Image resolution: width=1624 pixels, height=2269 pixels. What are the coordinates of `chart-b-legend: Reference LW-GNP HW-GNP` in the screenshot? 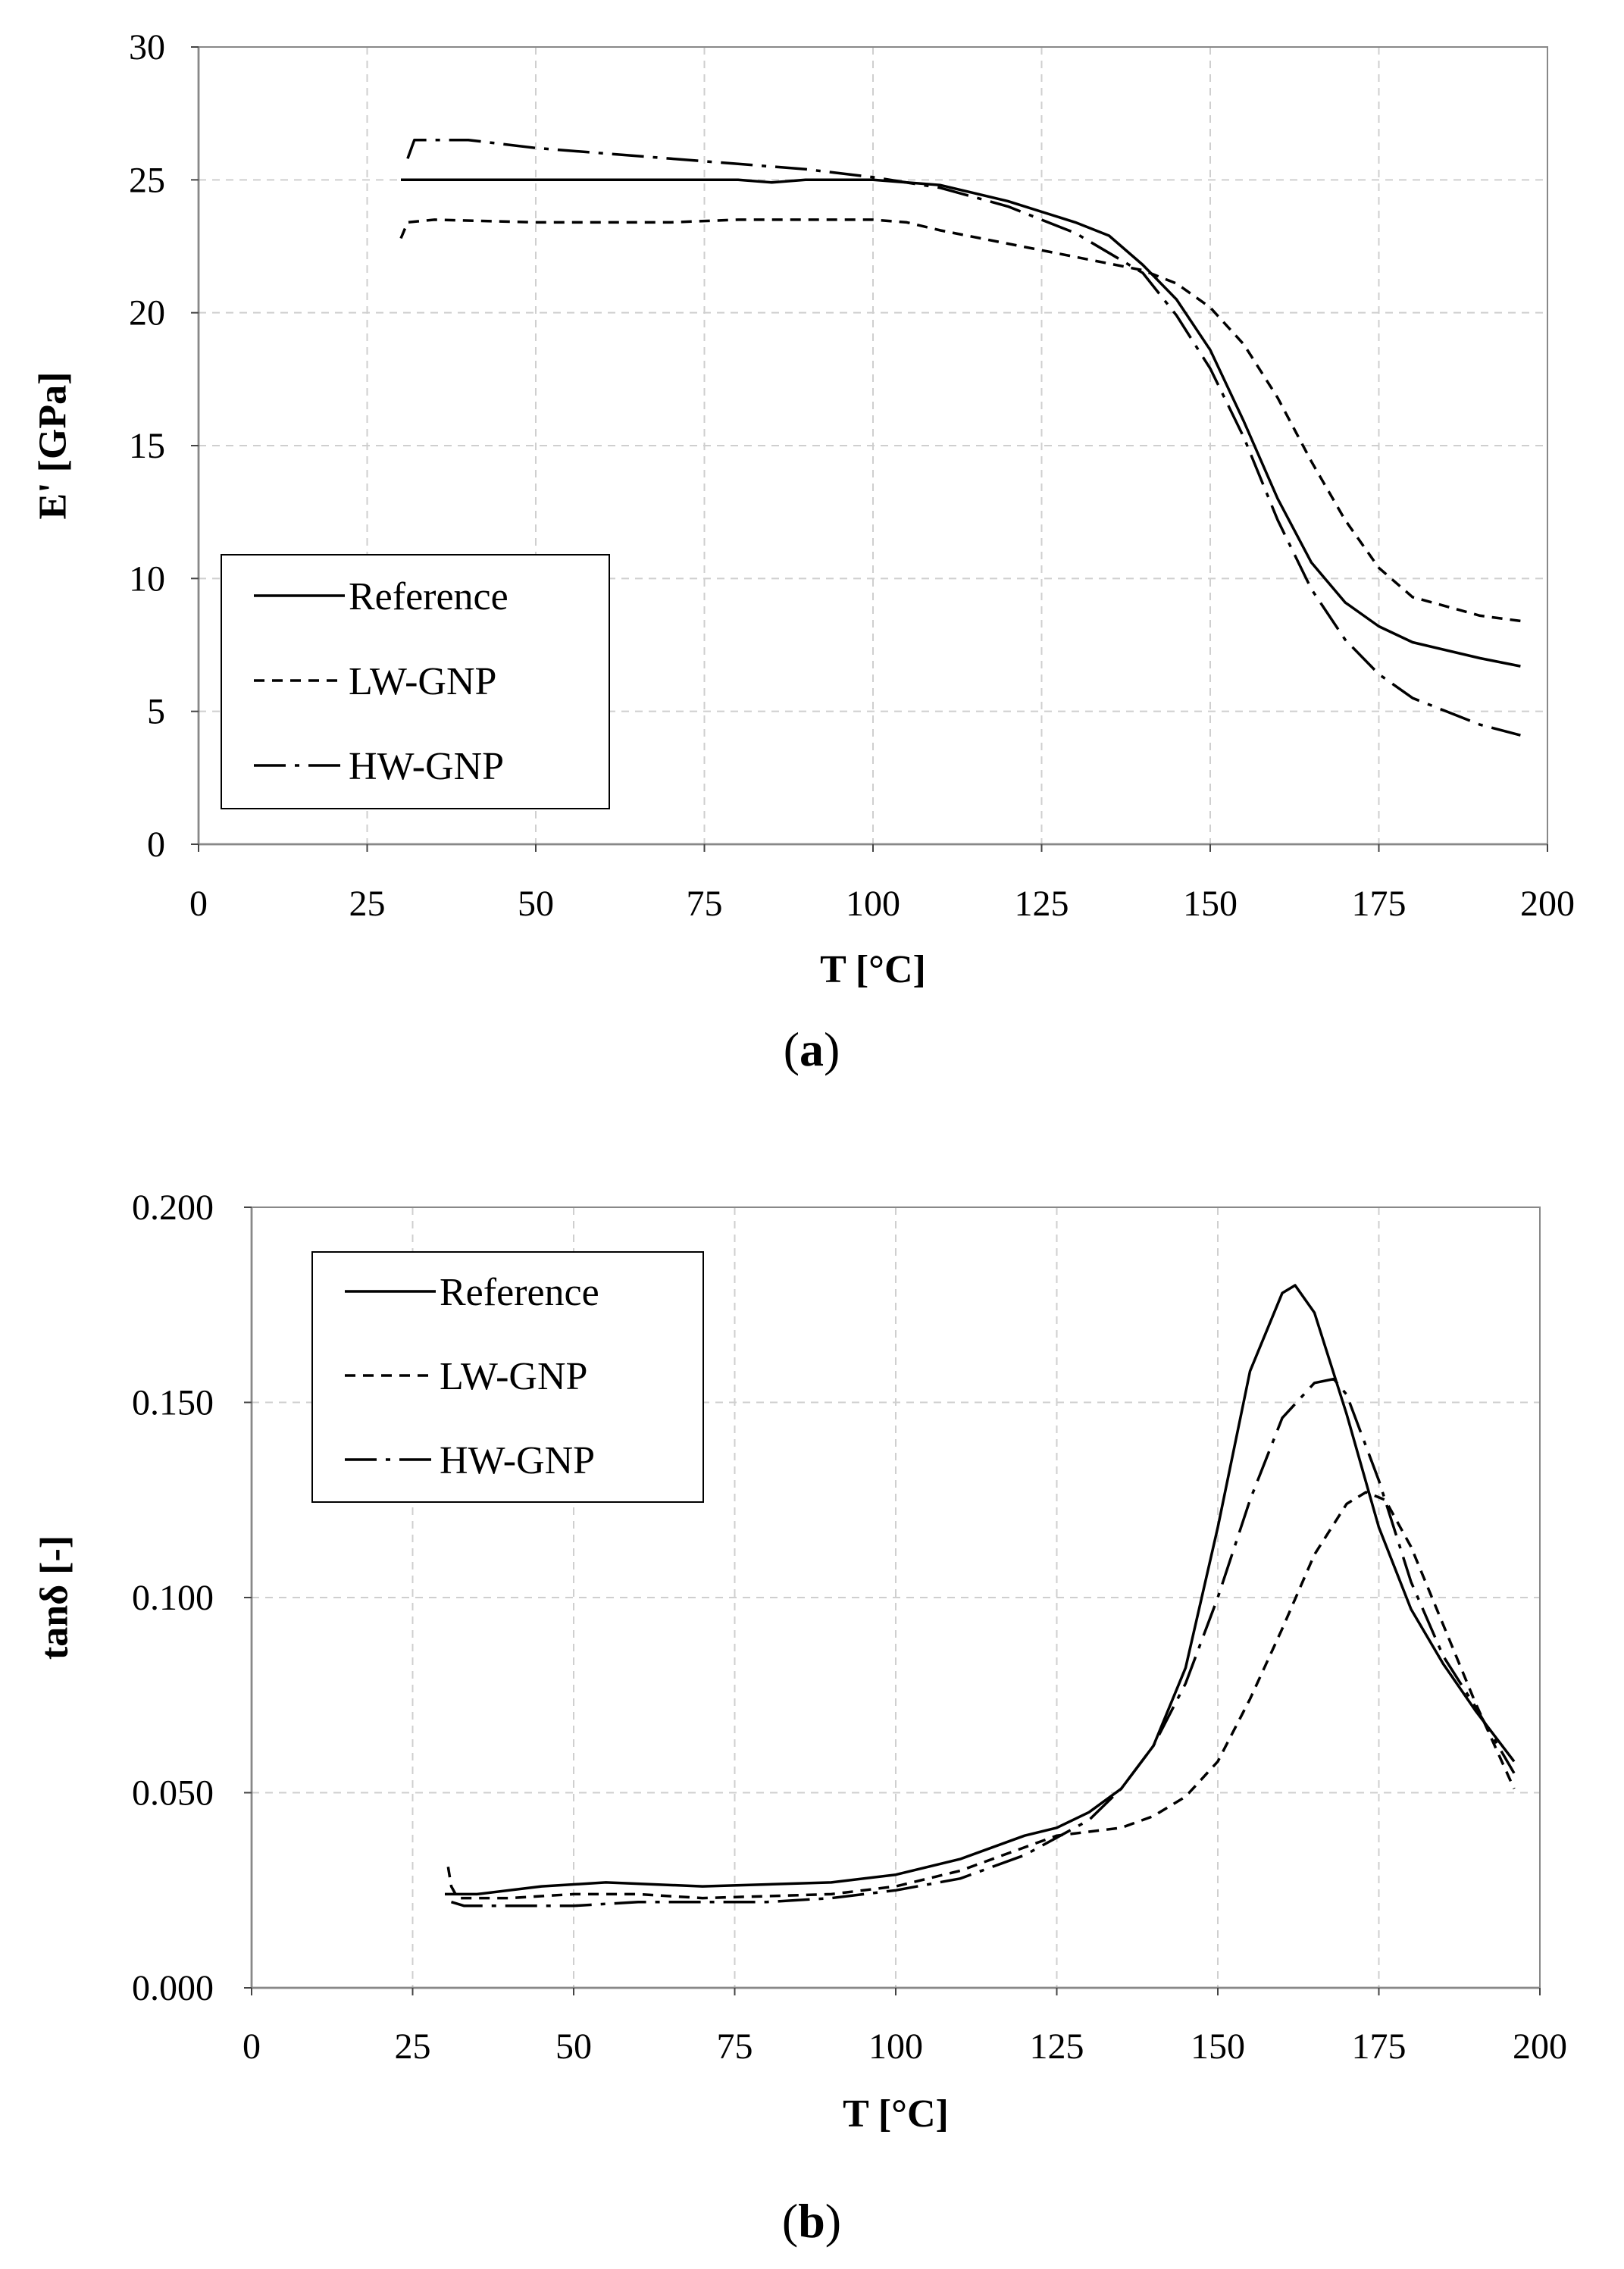 It's located at (507, 1377).